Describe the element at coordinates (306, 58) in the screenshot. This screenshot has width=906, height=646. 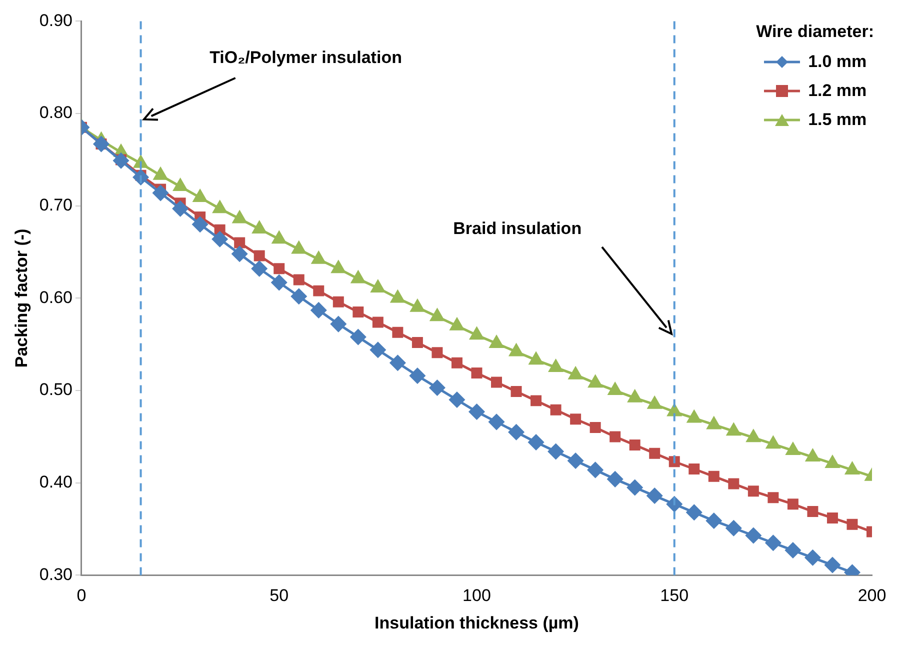
I see `annotation: TiO₂/Polymer insulation` at that location.